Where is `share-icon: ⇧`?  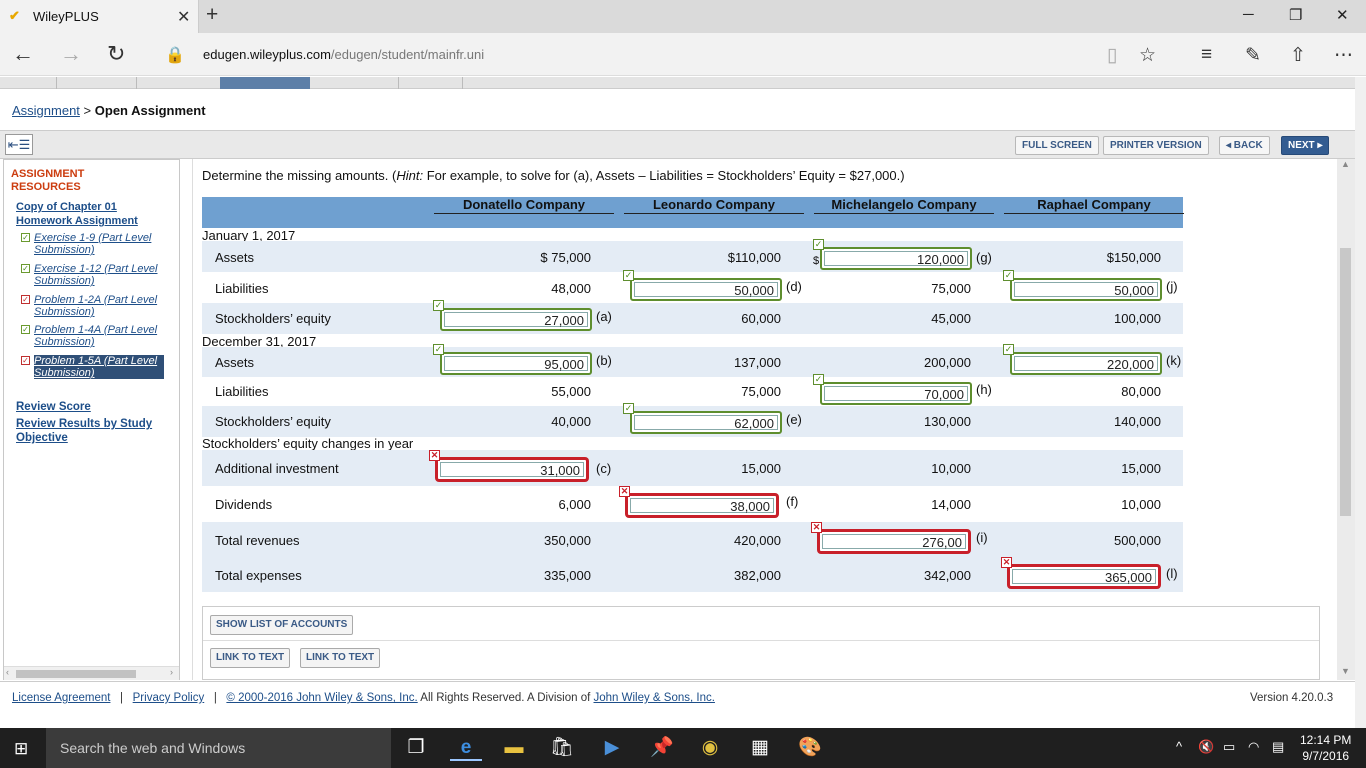 share-icon: ⇧ is located at coordinates (1298, 55).